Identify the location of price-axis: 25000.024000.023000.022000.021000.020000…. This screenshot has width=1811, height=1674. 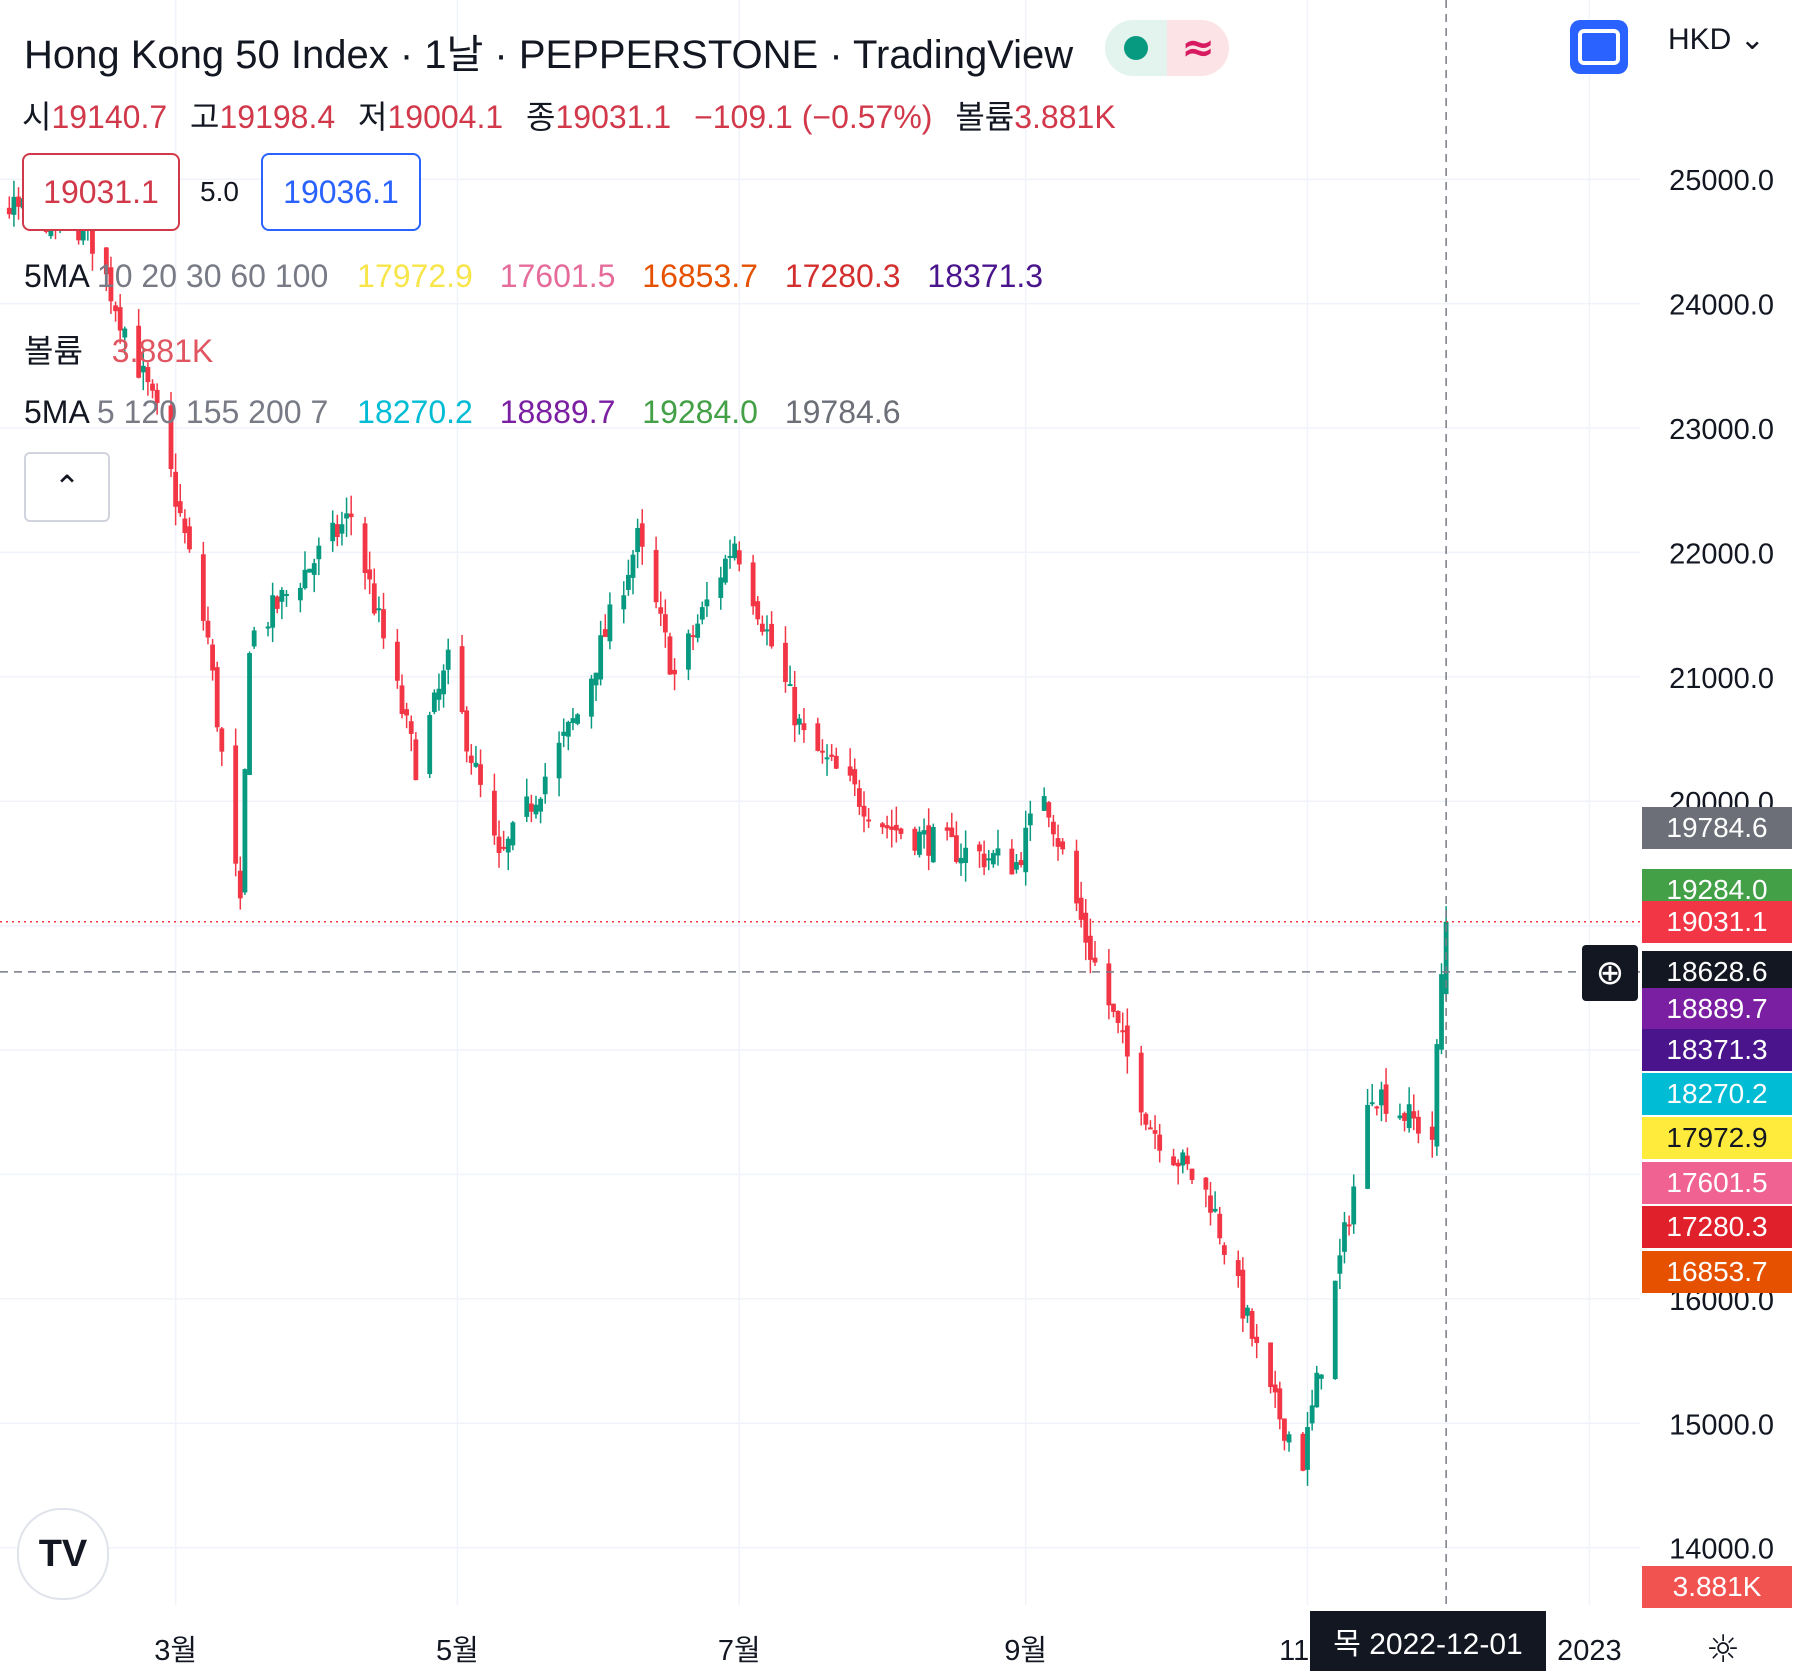
(1721, 865).